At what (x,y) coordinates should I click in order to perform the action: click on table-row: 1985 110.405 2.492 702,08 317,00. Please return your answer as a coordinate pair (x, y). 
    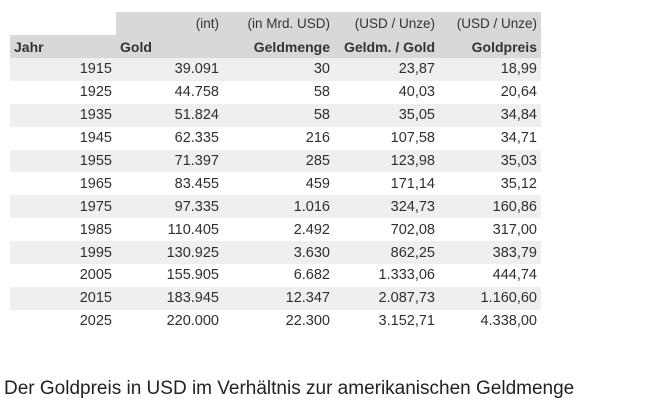
    Looking at the image, I should click on (275, 229).